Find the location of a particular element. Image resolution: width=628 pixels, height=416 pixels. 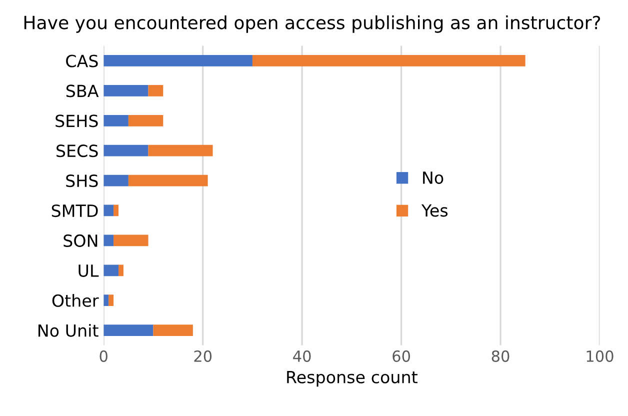

y-tick-label: CAS is located at coordinates (82, 61).